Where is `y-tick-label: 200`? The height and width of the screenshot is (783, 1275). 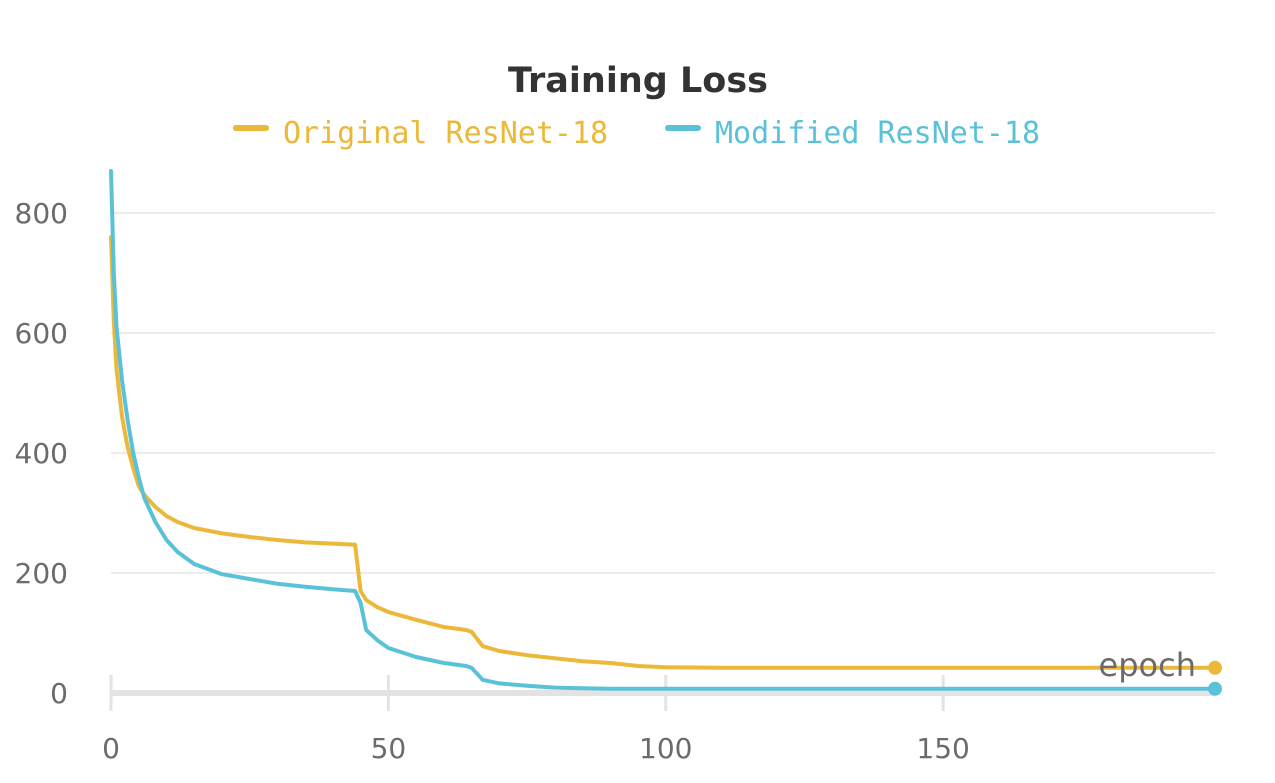
y-tick-label: 200 is located at coordinates (41, 573).